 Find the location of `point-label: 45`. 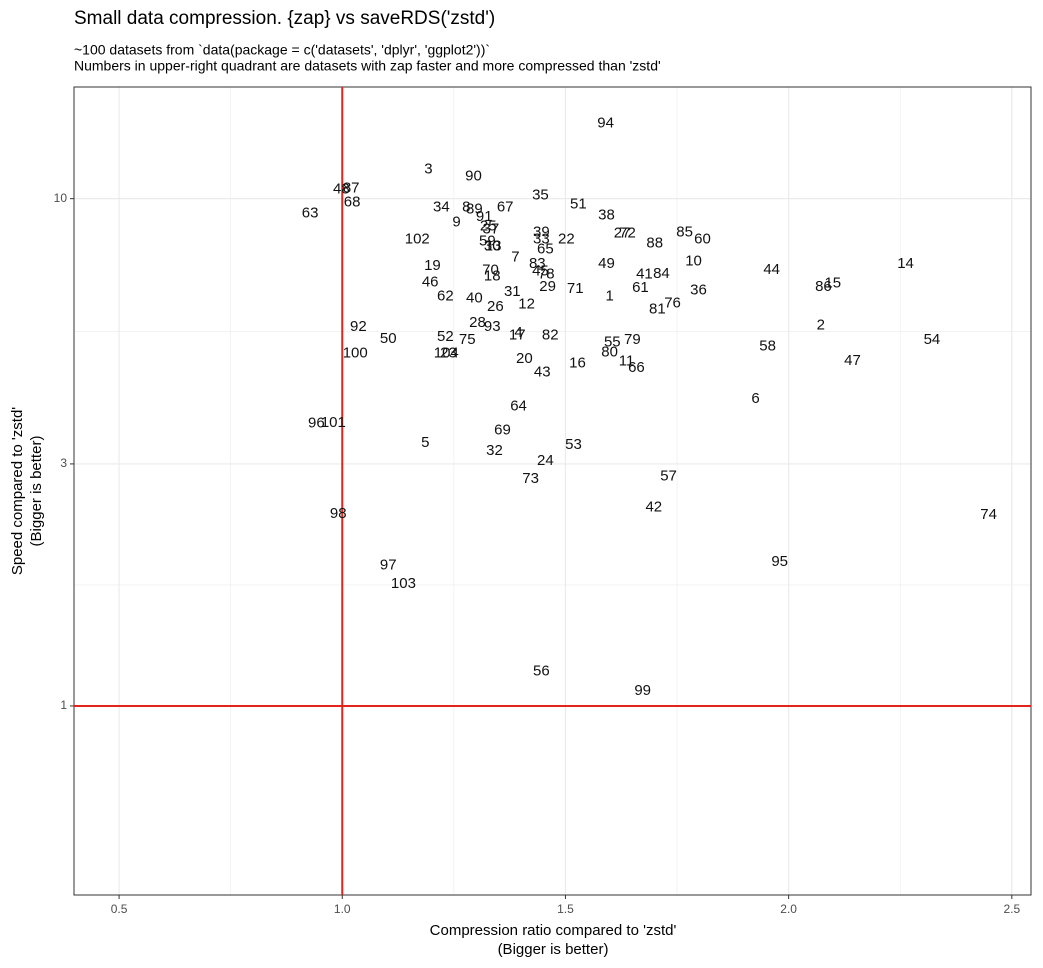

point-label: 45 is located at coordinates (540, 271).